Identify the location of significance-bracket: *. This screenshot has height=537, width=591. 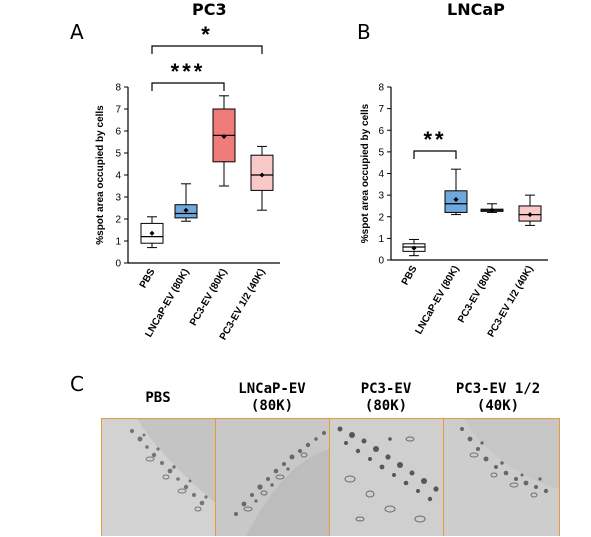
(207, 38).